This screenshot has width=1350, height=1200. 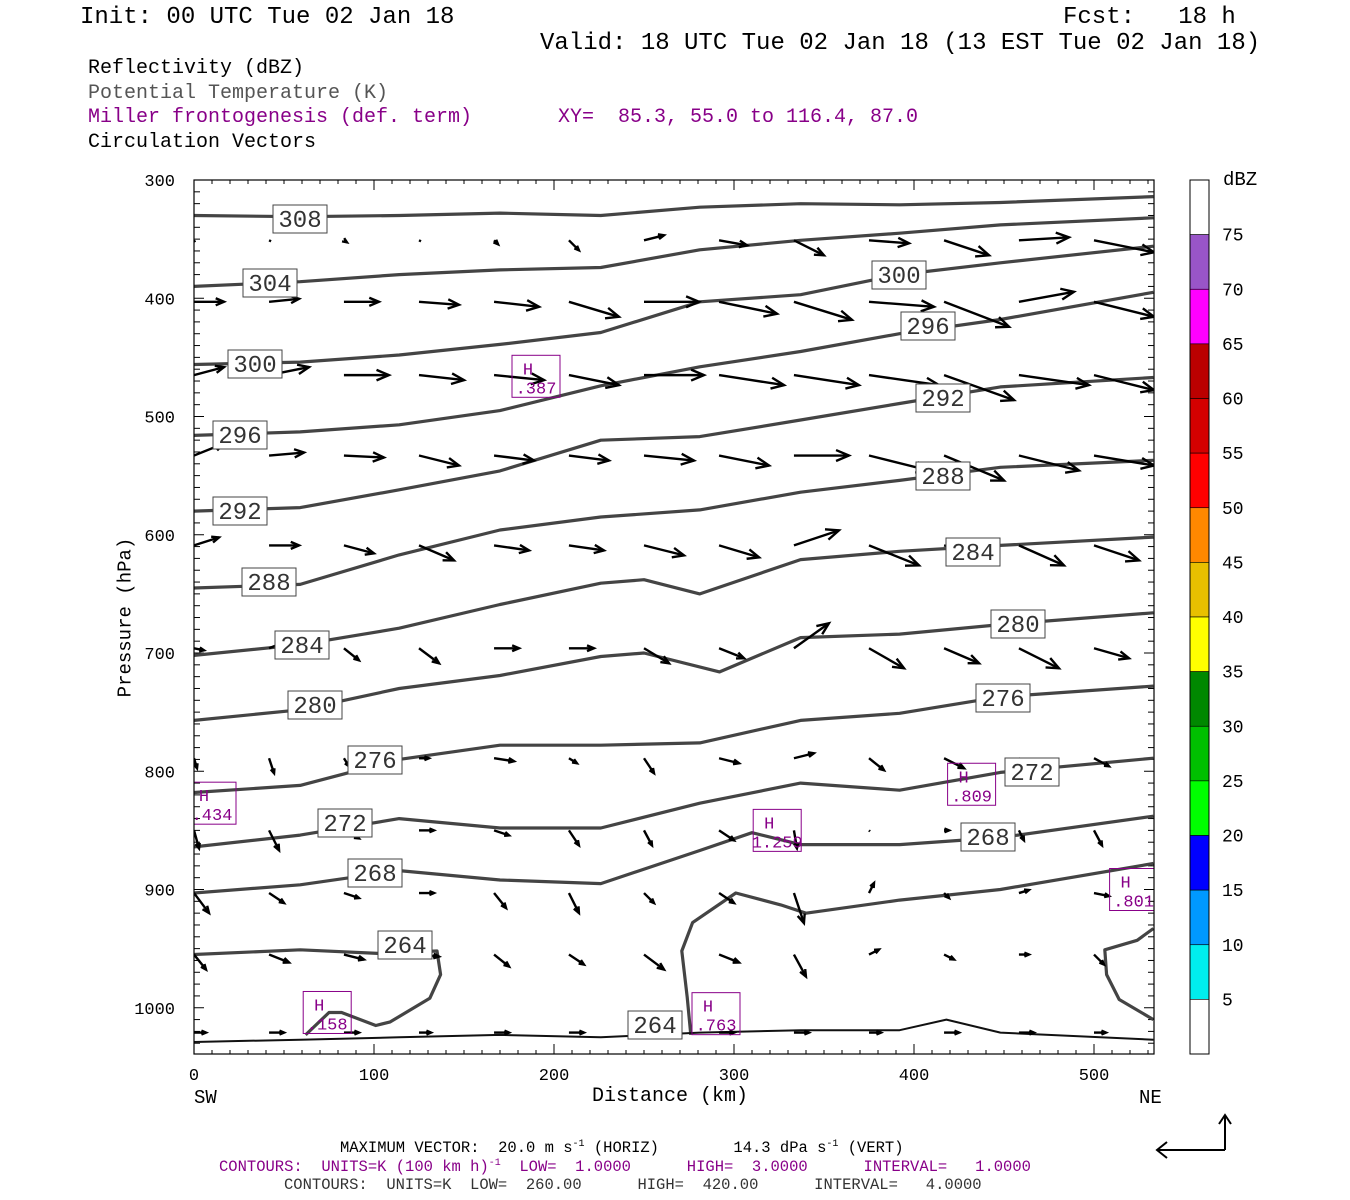 I want to click on isentrope-label: 296, so click(x=239, y=437).